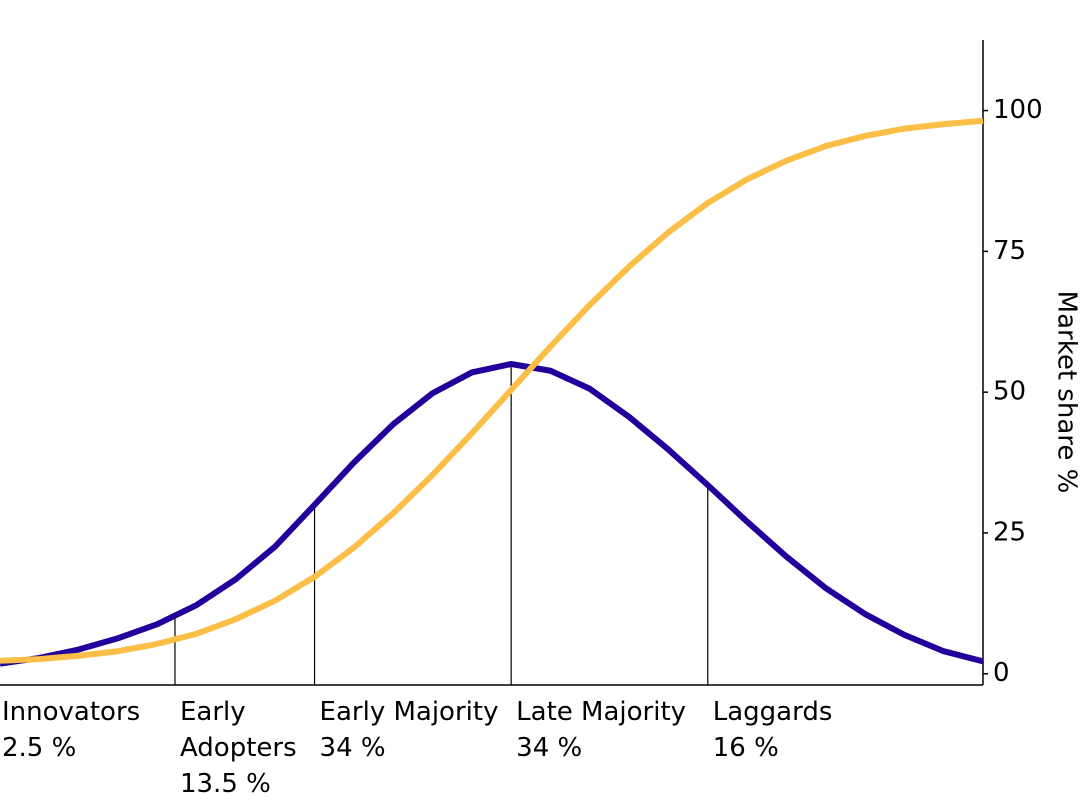  Describe the element at coordinates (745, 748) in the screenshot. I see `segment-share: 16 %` at that location.